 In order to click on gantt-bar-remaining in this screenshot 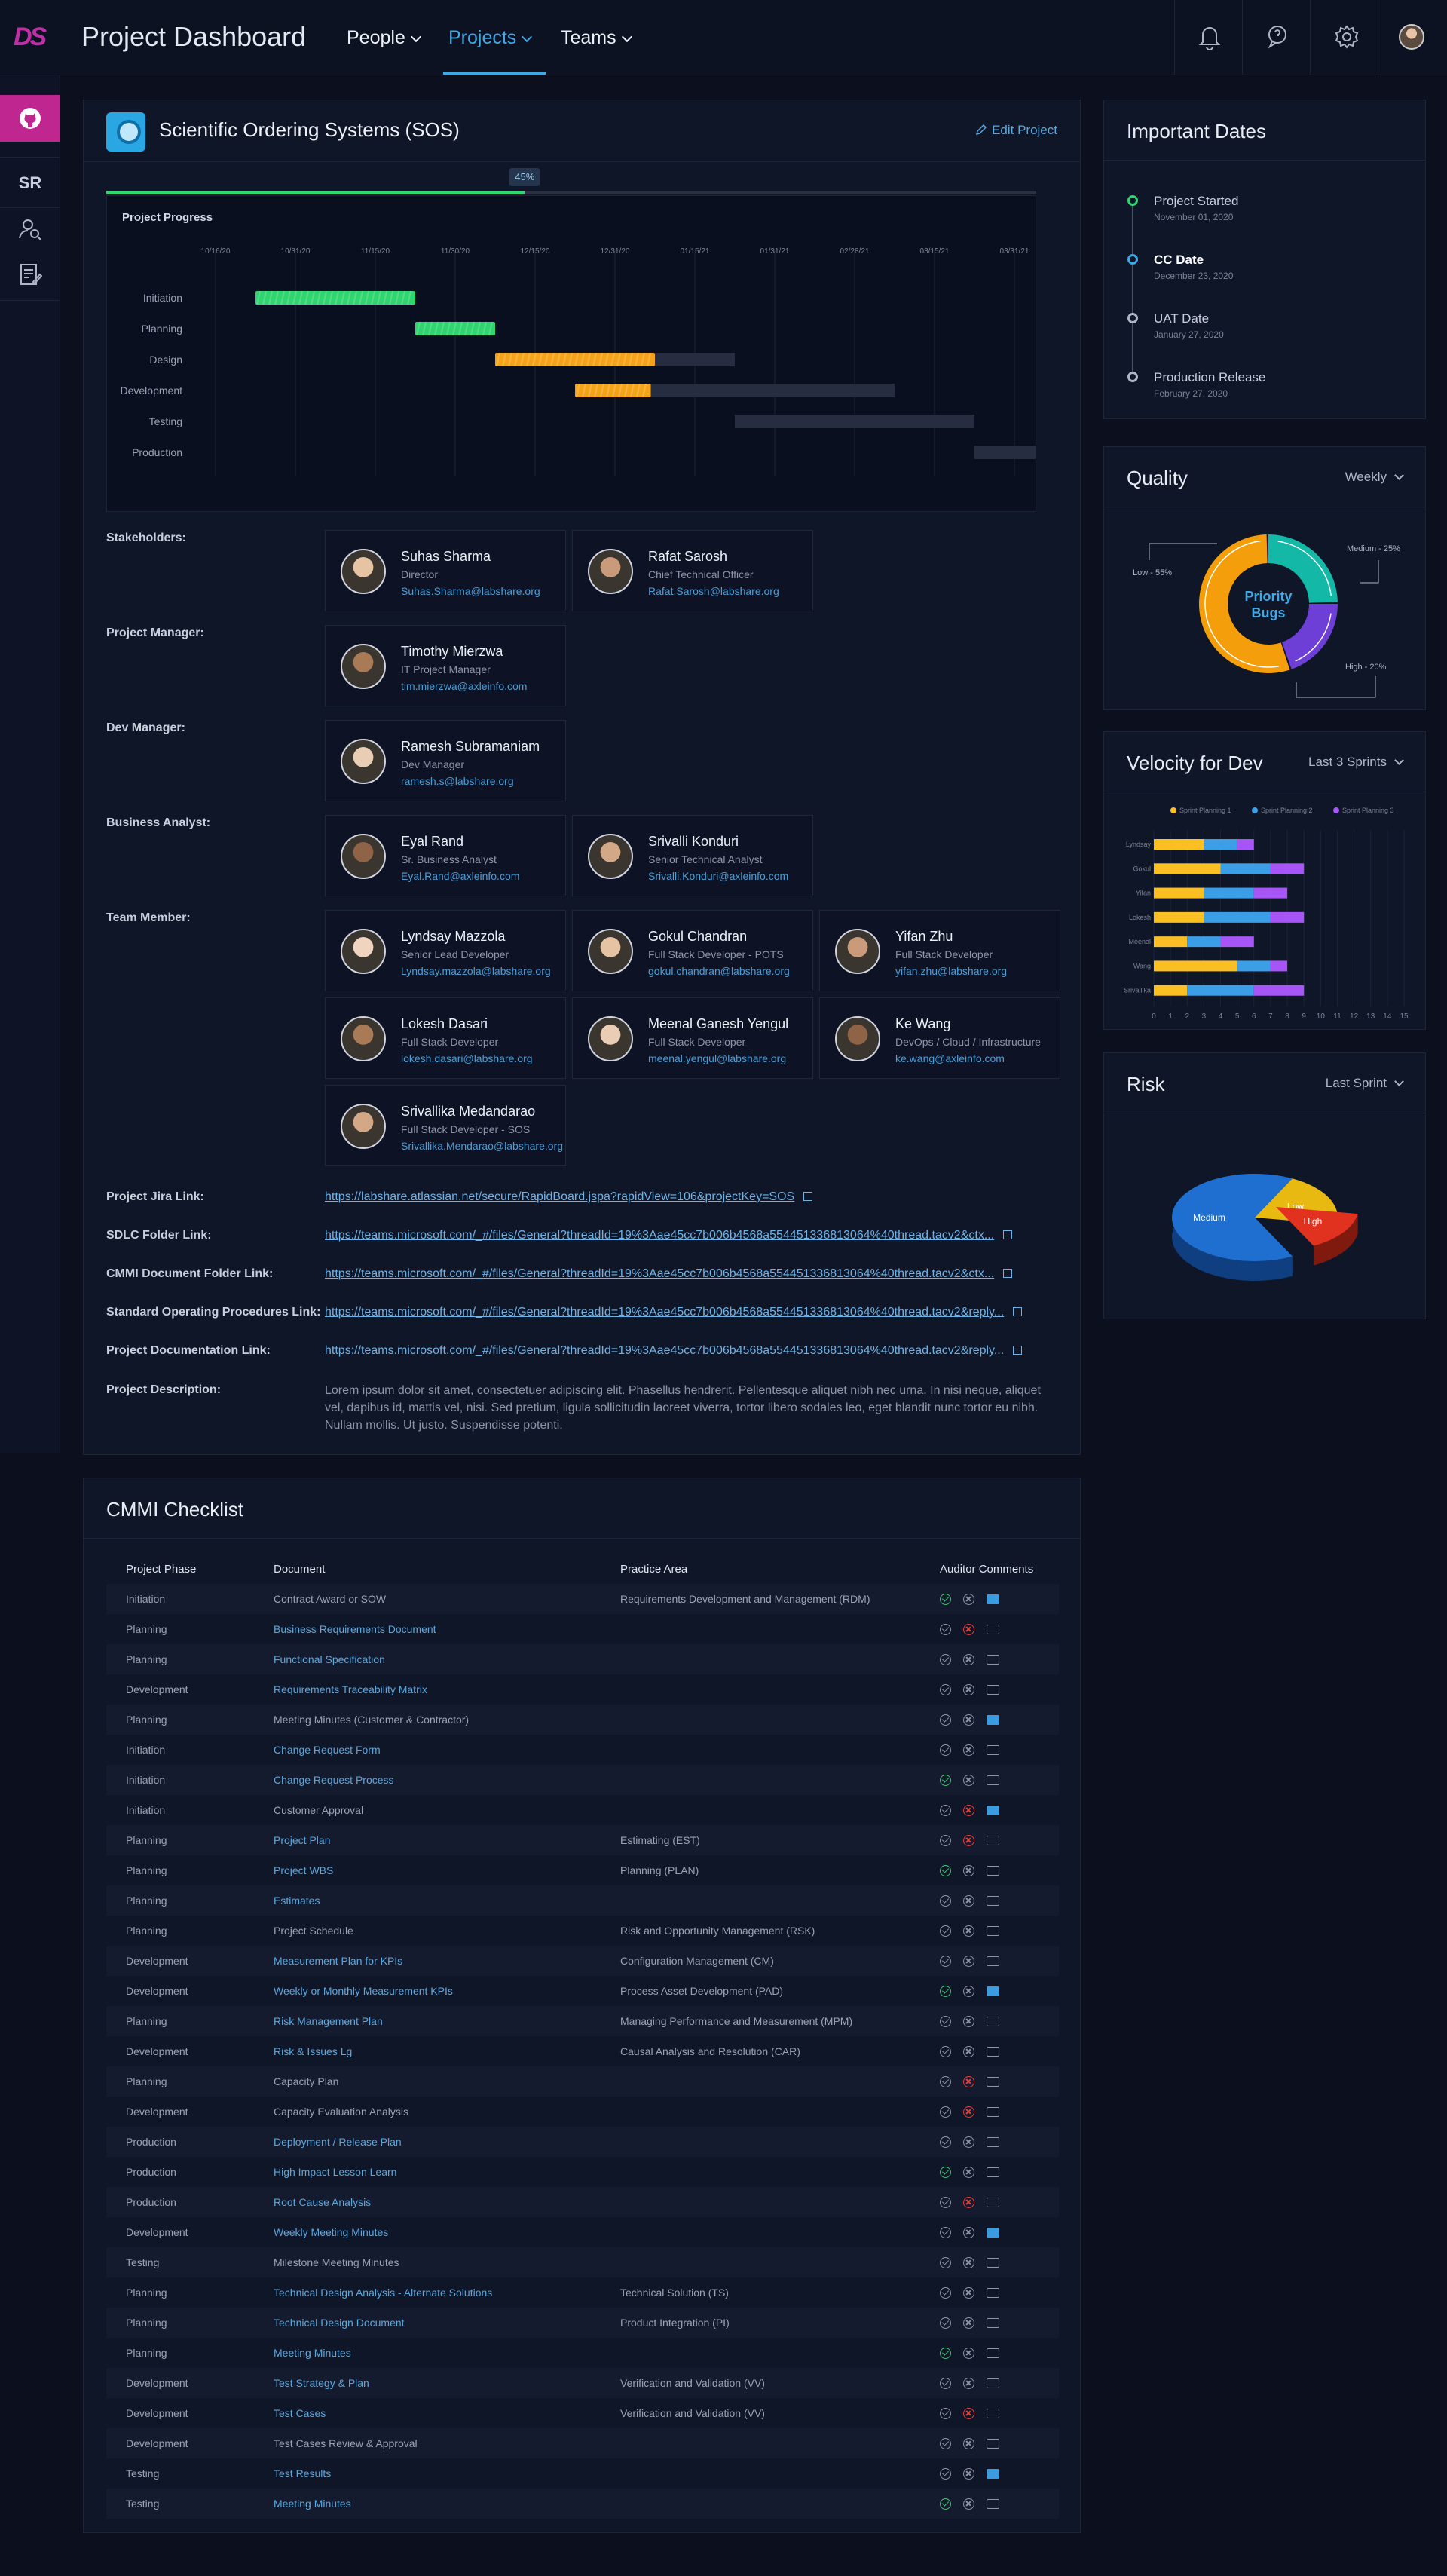, I will do `click(855, 421)`.